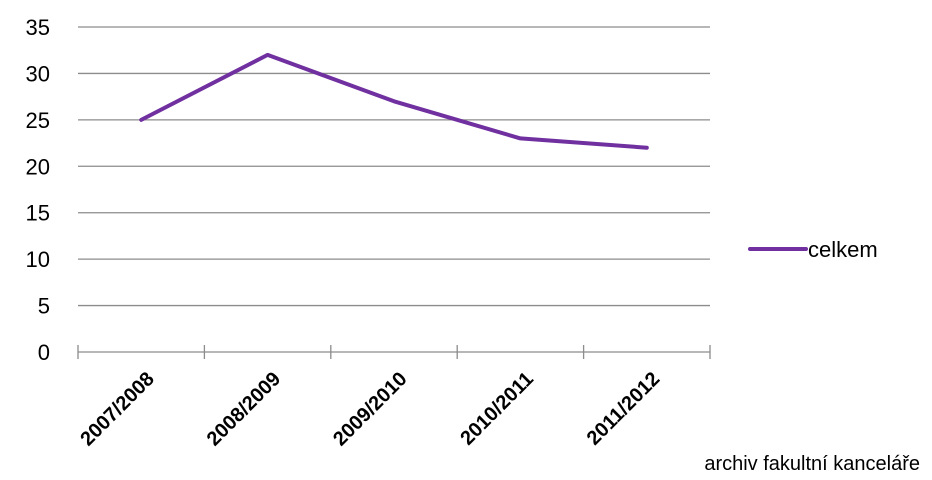 Image resolution: width=932 pixels, height=480 pixels. I want to click on source-note: archiv fakultní kanceláře, so click(812, 464).